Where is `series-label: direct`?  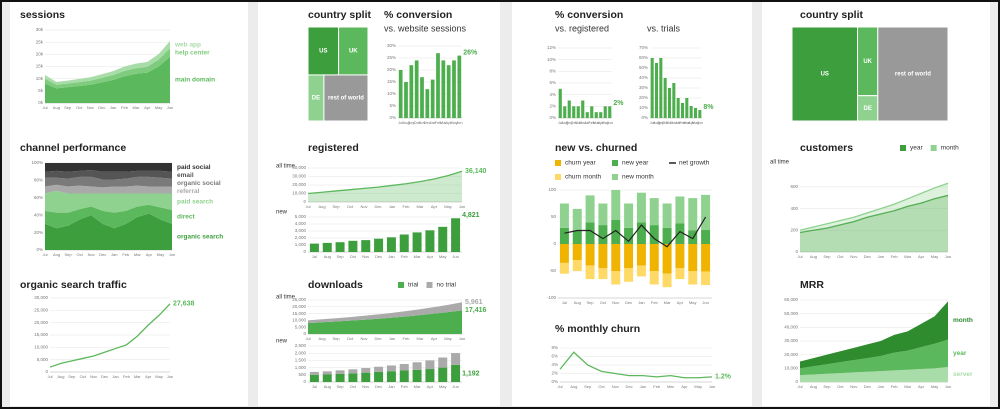
series-label: direct is located at coordinates (186, 217).